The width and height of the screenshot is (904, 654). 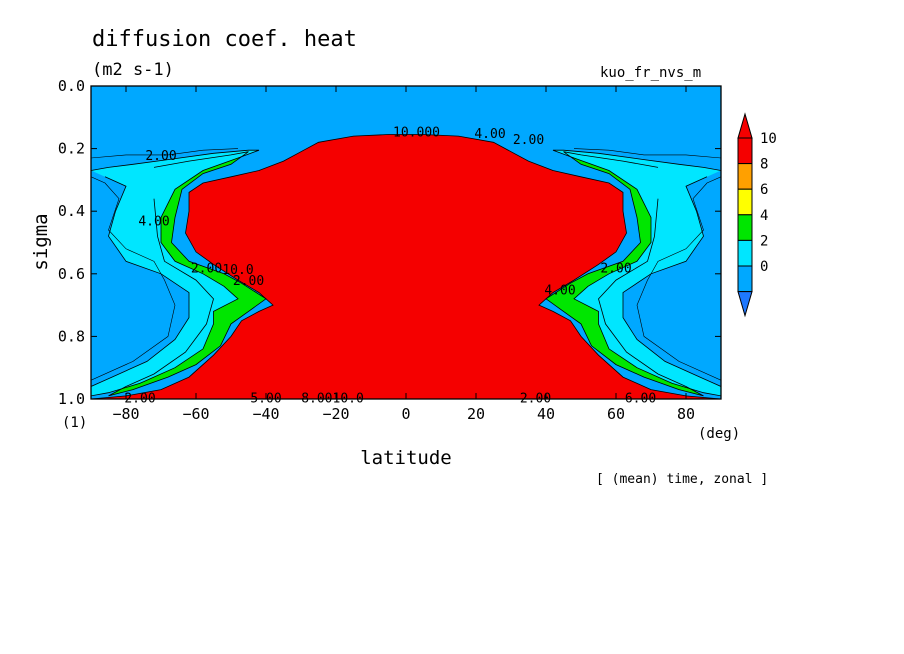 What do you see at coordinates (265, 414) in the screenshot?
I see `x-tick-label: −40` at bounding box center [265, 414].